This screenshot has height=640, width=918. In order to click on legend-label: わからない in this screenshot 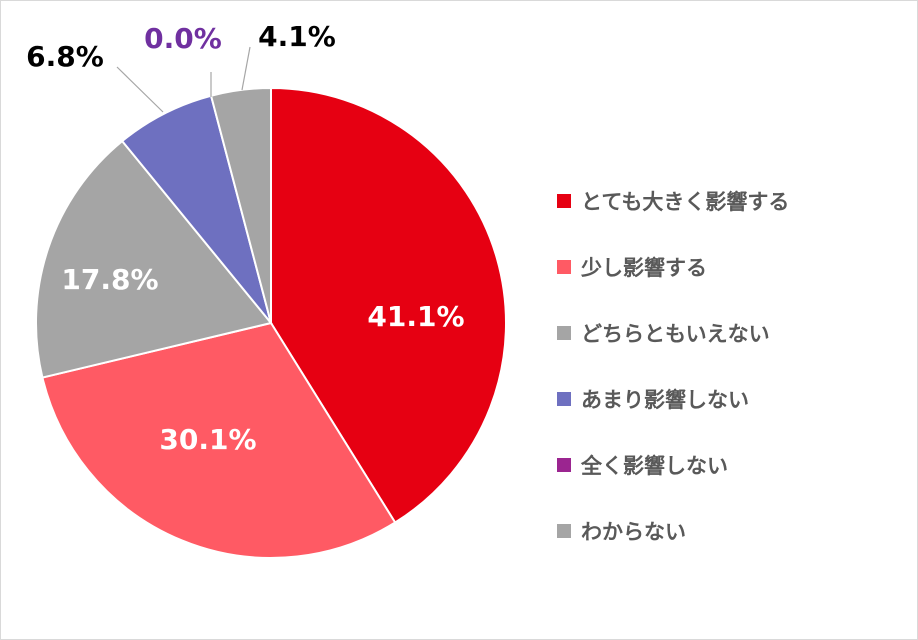, I will do `click(633, 532)`.